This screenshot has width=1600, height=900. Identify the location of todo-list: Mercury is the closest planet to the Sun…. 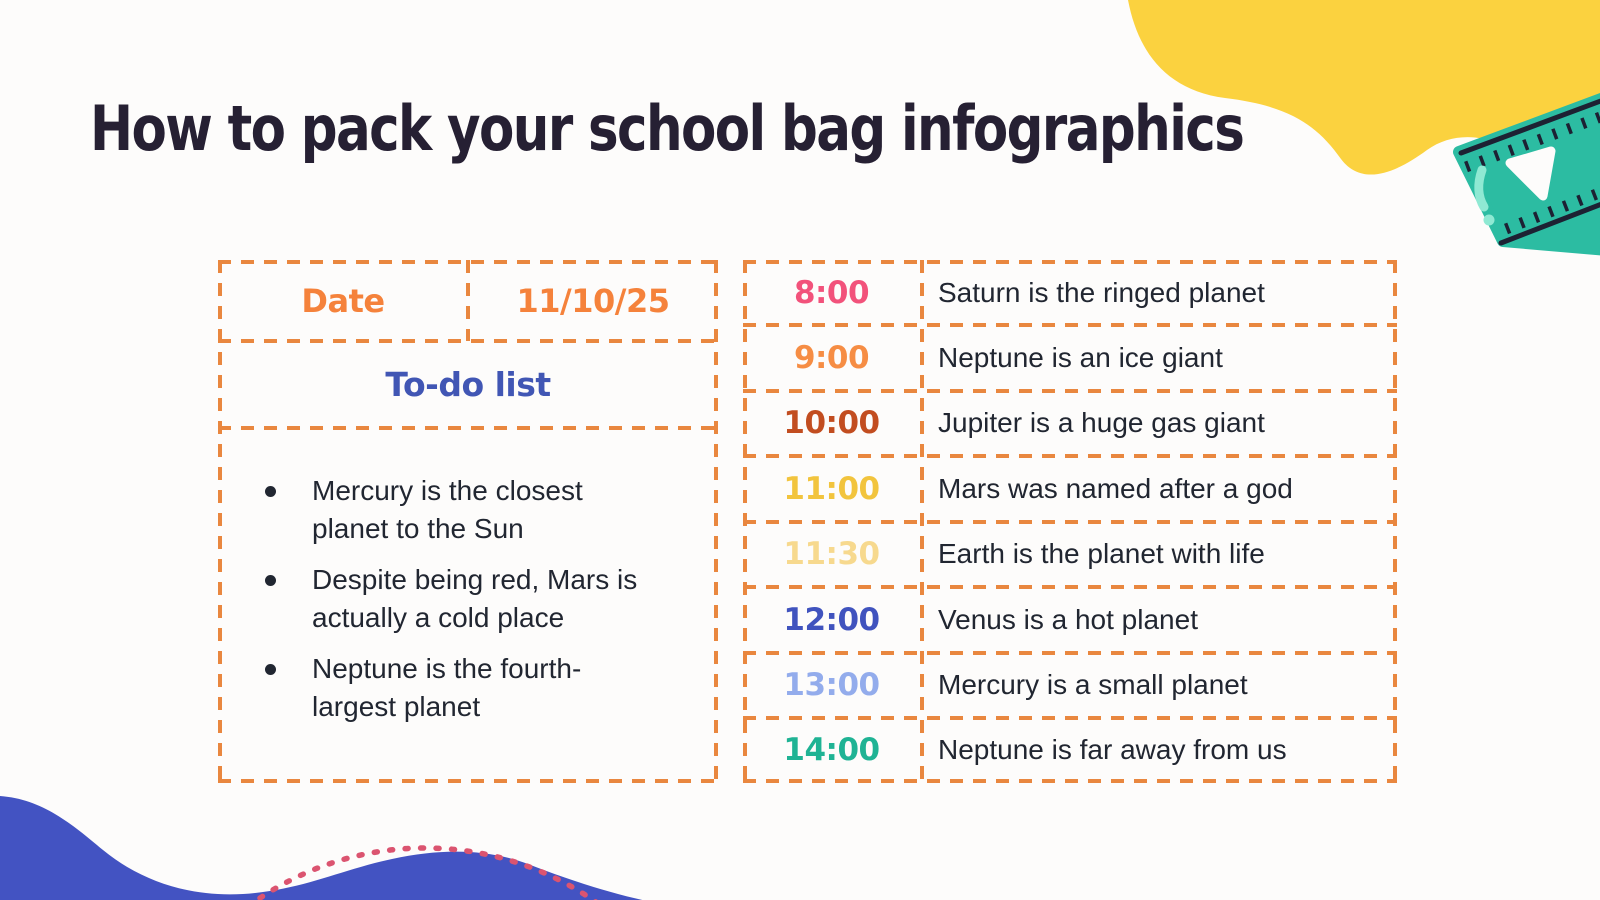
(462, 599).